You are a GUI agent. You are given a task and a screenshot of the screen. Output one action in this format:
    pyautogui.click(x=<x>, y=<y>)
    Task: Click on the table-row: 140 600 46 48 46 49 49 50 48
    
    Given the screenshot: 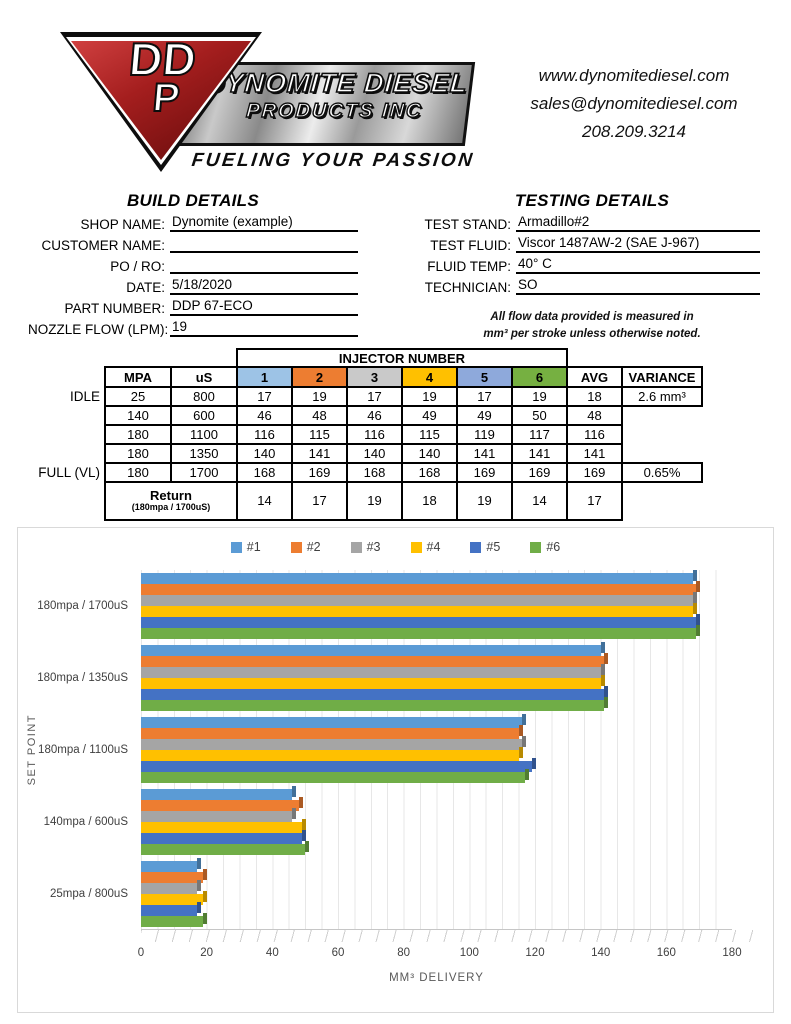 What is the action you would take?
    pyautogui.click(x=403, y=415)
    